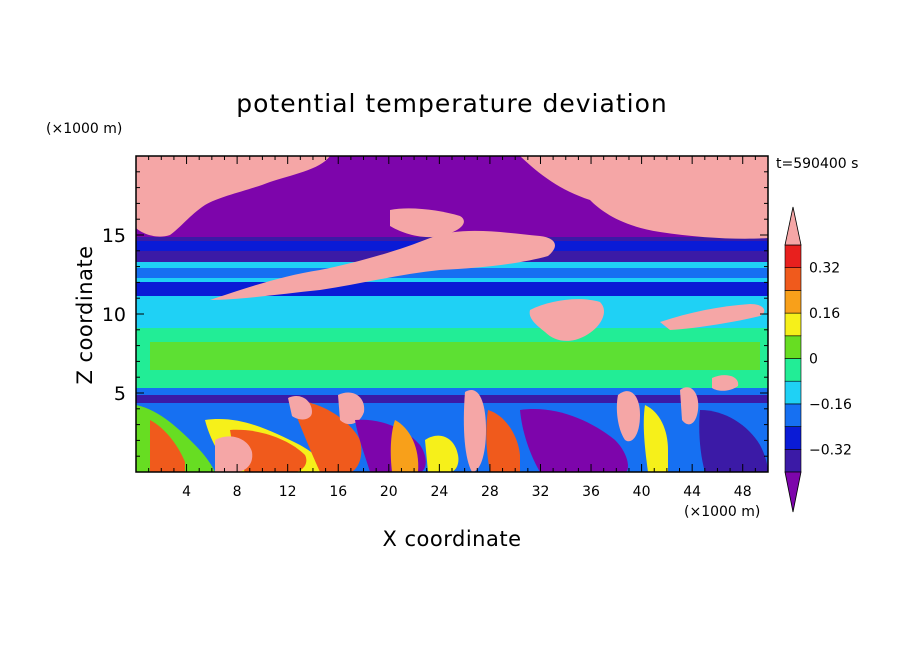  Describe the element at coordinates (793, 226) in the screenshot. I see `colorbar-max-extension` at that location.